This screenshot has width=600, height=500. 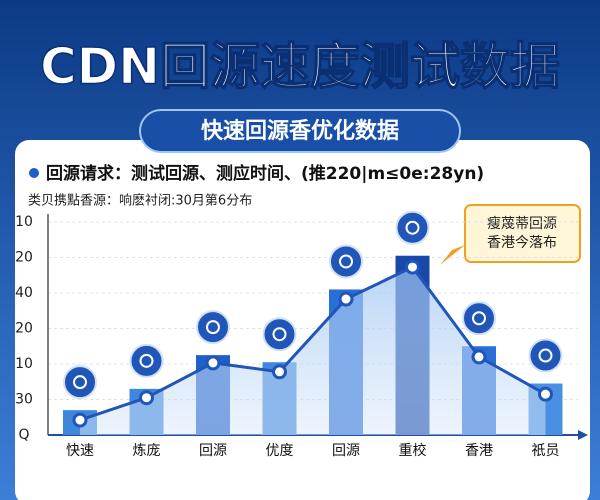 I want to click on annotation-arrow, so click(x=452, y=255).